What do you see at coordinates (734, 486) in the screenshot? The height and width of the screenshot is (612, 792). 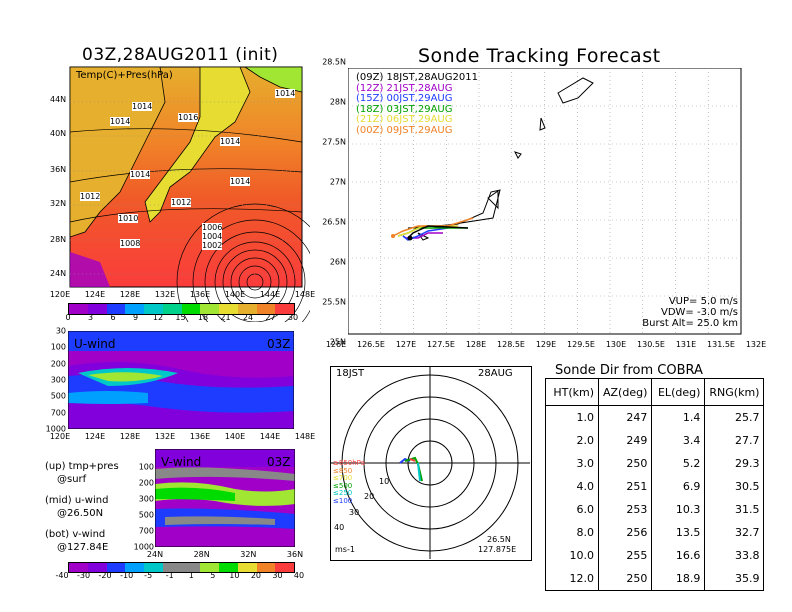 I see `table-cell: 30.5` at bounding box center [734, 486].